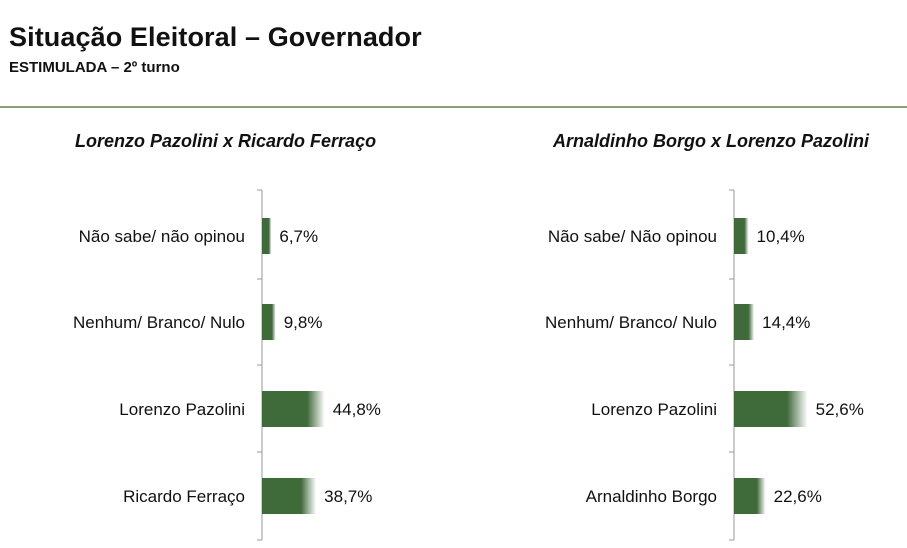 This screenshot has height=548, width=907. Describe the element at coordinates (182, 409) in the screenshot. I see `category-label-left-2: Lorenzo Pazolini` at that location.